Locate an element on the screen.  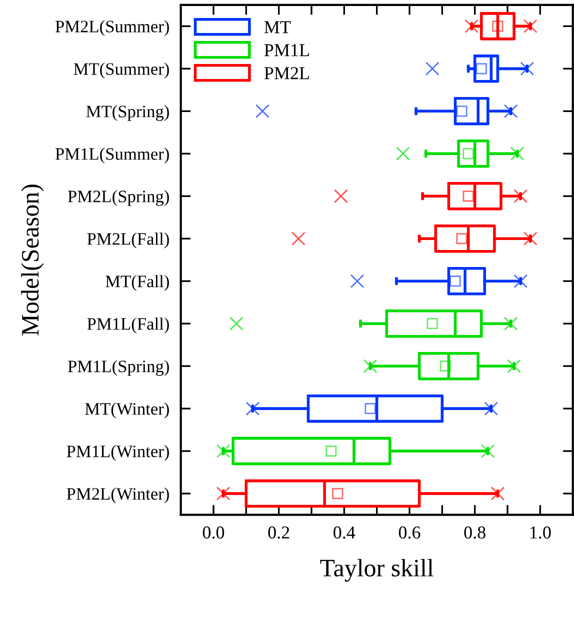
y-tick-label: PM1L(Spring) is located at coordinates (118, 368).